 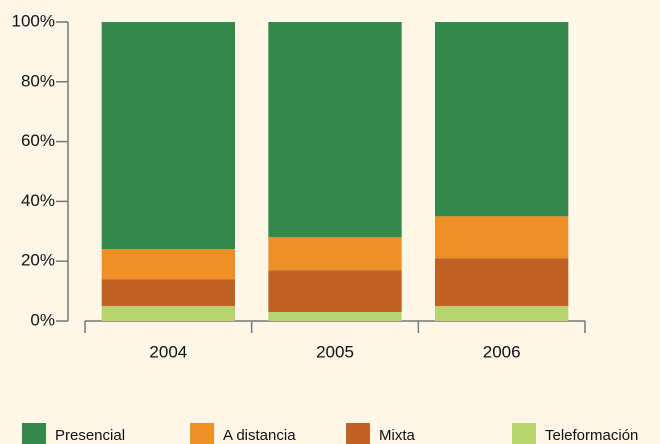 I want to click on y-tick-label: 80%, so click(x=38, y=80).